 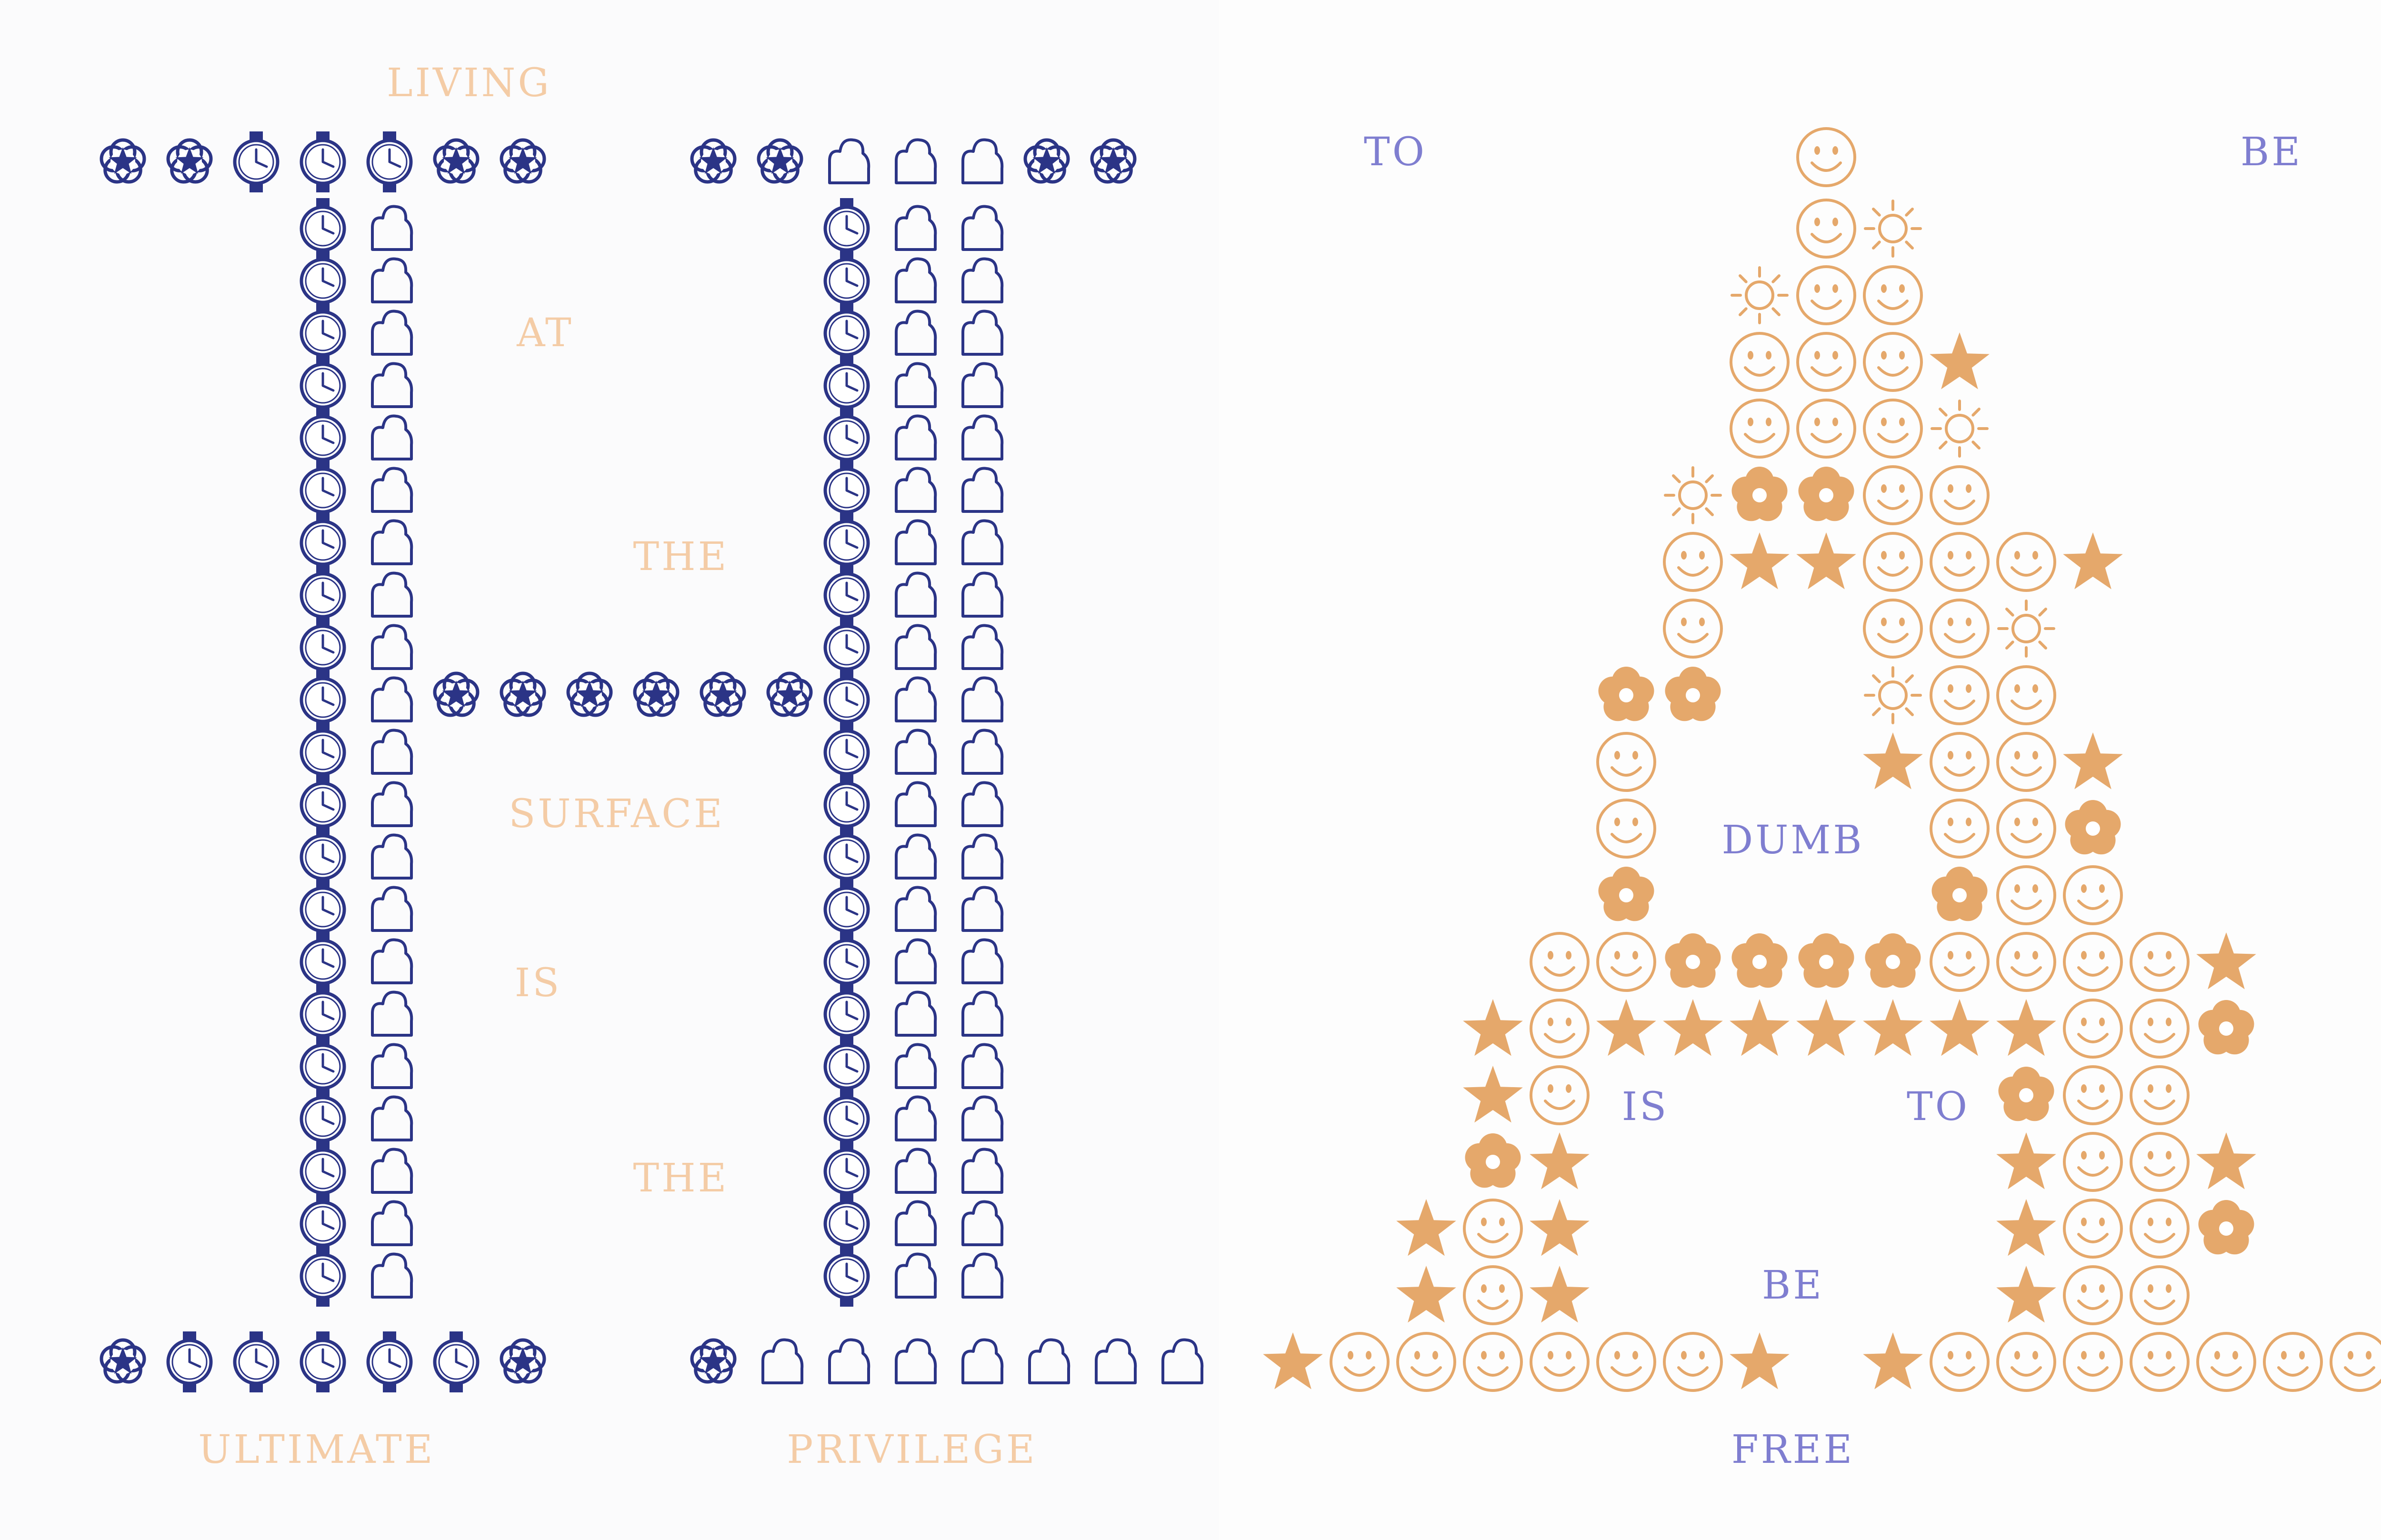 I want to click on word-at: AT, so click(x=545, y=333).